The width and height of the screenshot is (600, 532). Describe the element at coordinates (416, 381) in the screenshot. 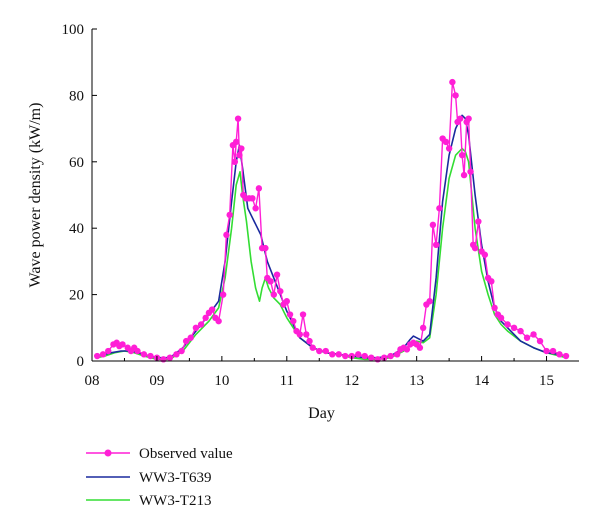

I see `x-tick-label-5: 13` at that location.